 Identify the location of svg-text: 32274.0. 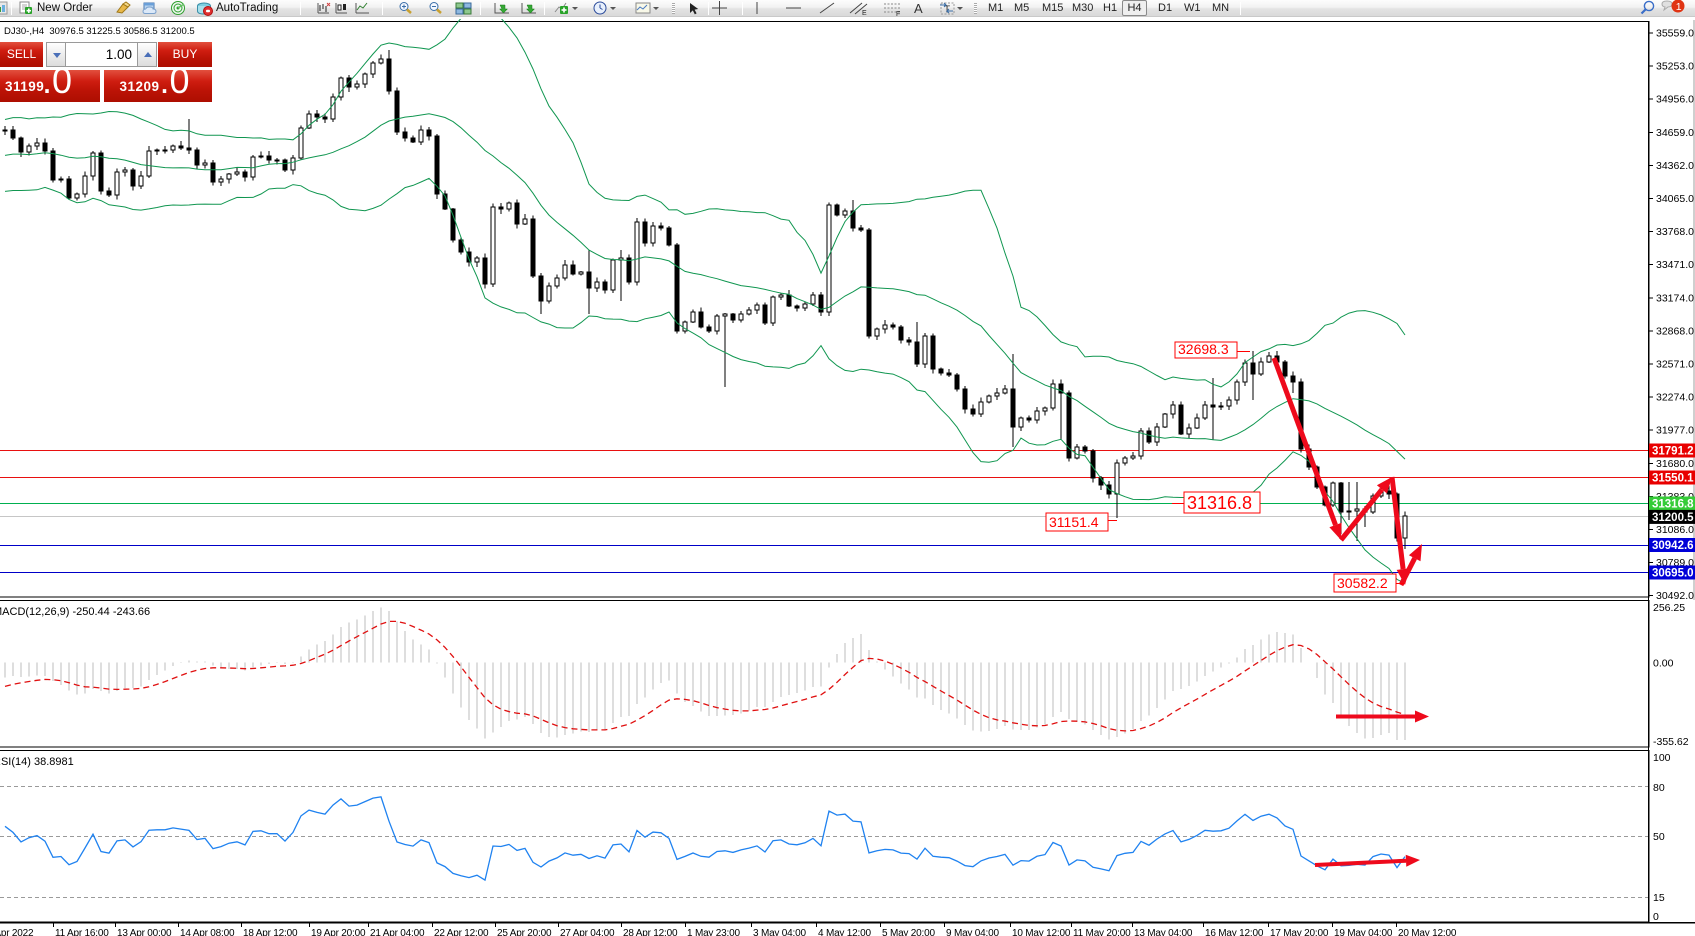
(1675, 398).